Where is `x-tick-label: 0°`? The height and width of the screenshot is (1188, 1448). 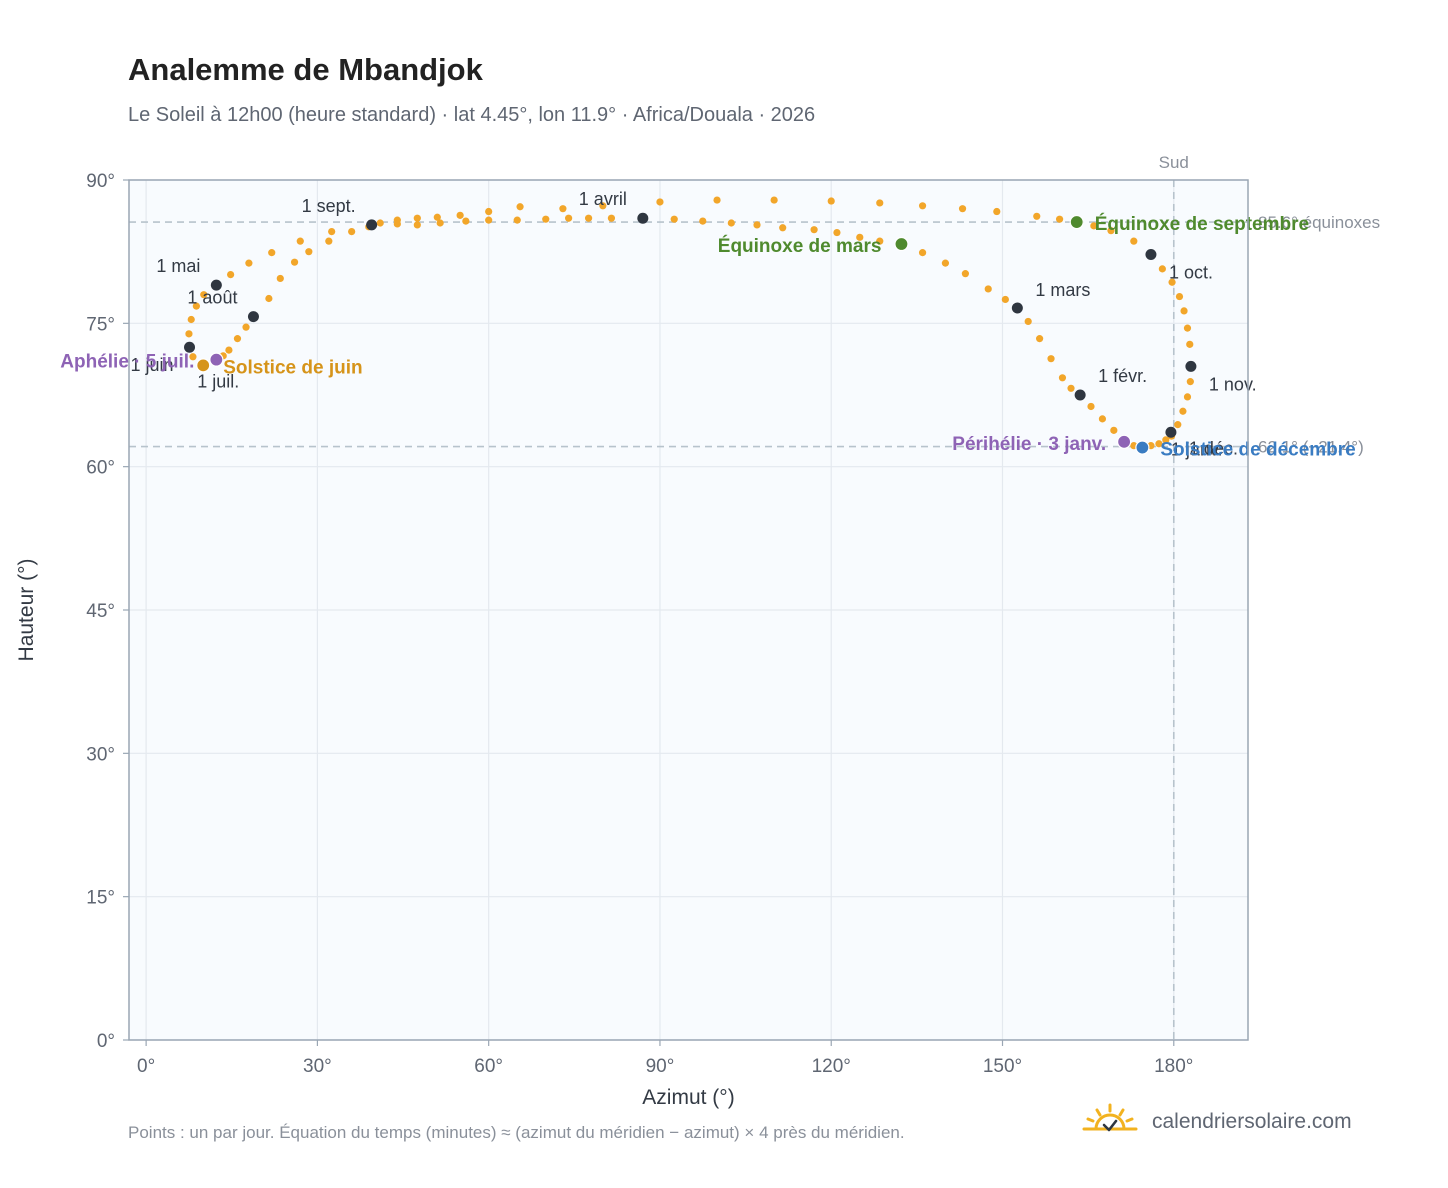 x-tick-label: 0° is located at coordinates (146, 1066).